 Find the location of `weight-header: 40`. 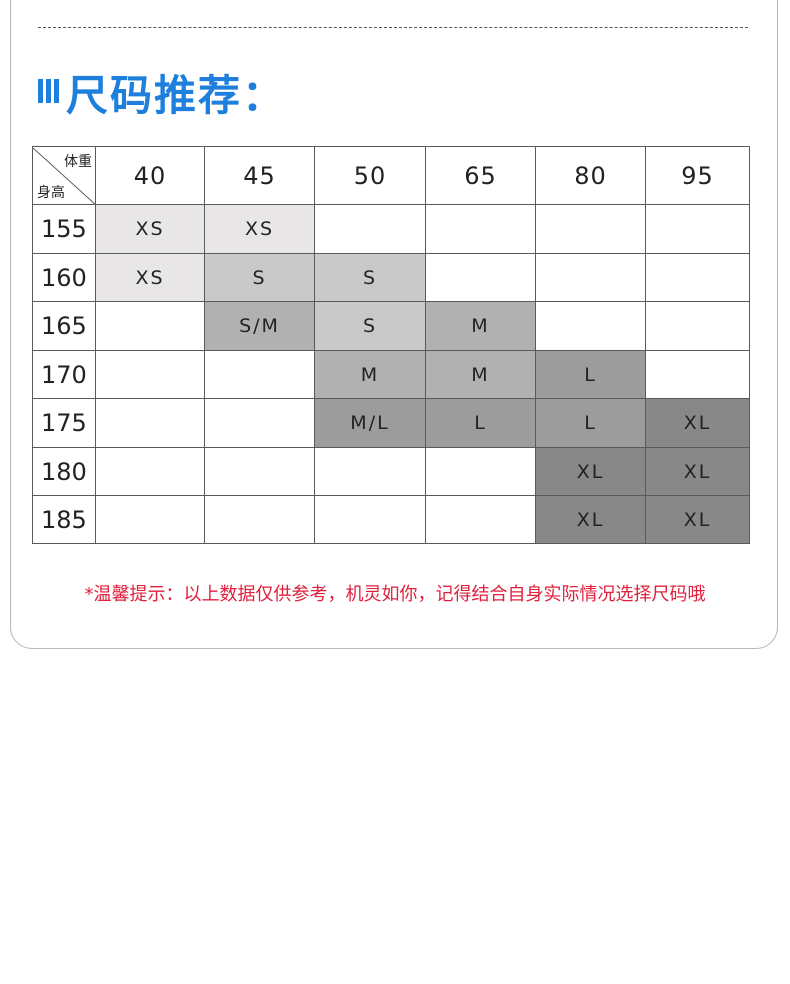

weight-header: 40 is located at coordinates (150, 175).